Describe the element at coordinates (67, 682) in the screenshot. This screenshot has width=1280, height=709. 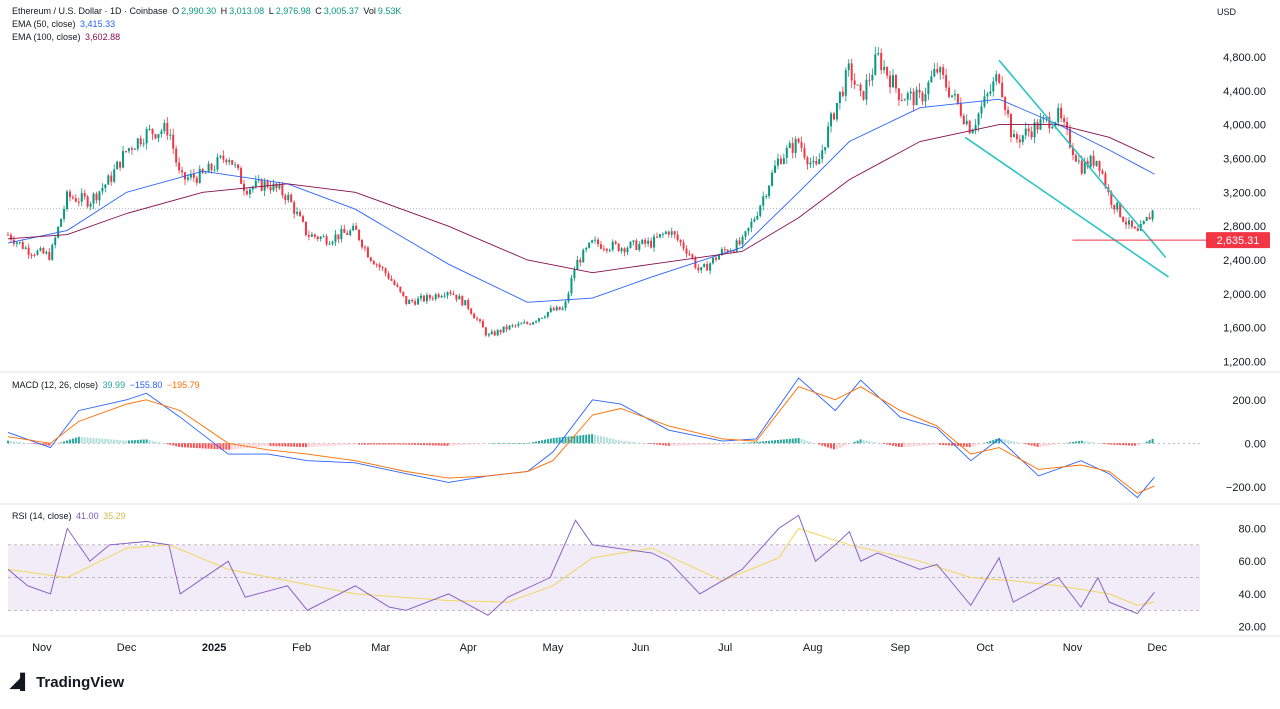
I see `tradingview-logo: ◢▍ TradingView` at that location.